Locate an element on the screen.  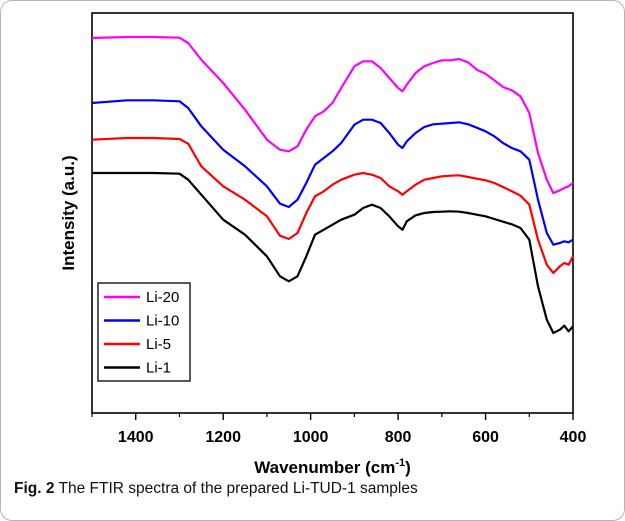
x-tick-label-400: 400 is located at coordinates (573, 437).